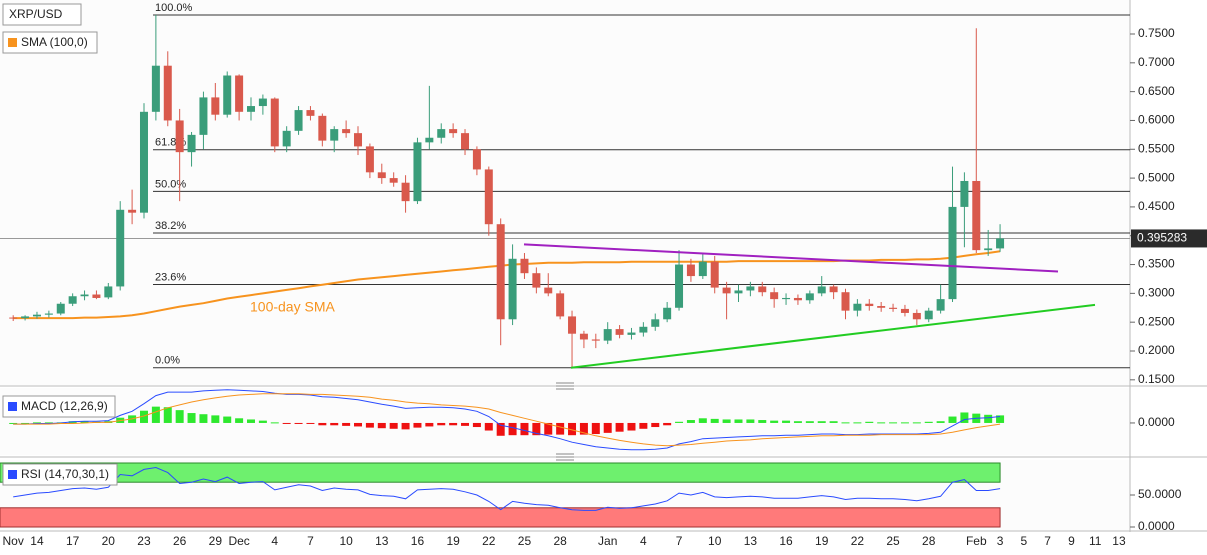 The image size is (1207, 555). What do you see at coordinates (1071, 541) in the screenshot?
I see `x-tick-label: 9` at bounding box center [1071, 541].